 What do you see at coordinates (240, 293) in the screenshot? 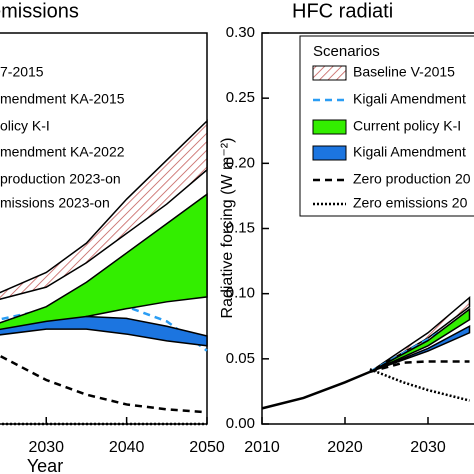
I see `y-tick-label: 0.10` at bounding box center [240, 293].